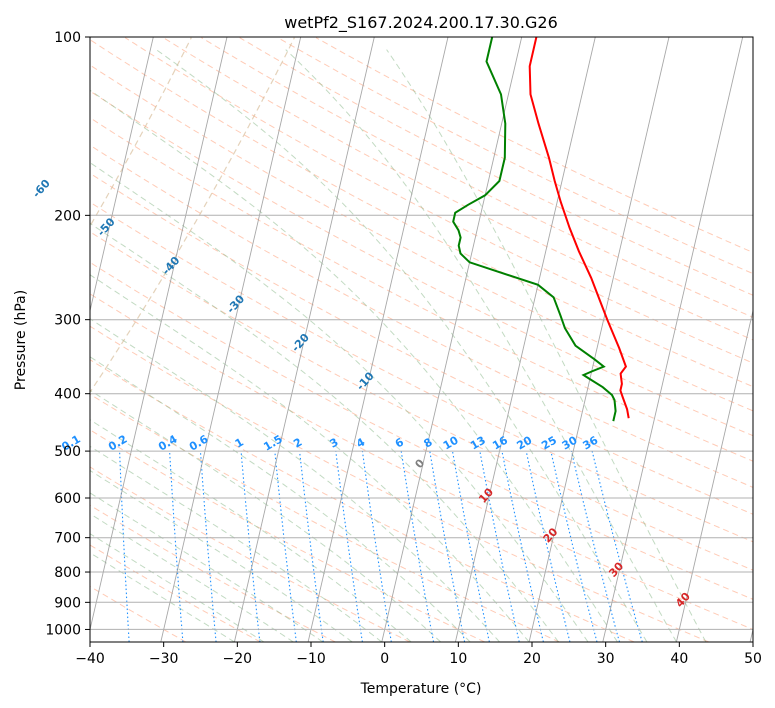  What do you see at coordinates (63, 630) in the screenshot?
I see `y-tick-label: 1000` at bounding box center [63, 630].